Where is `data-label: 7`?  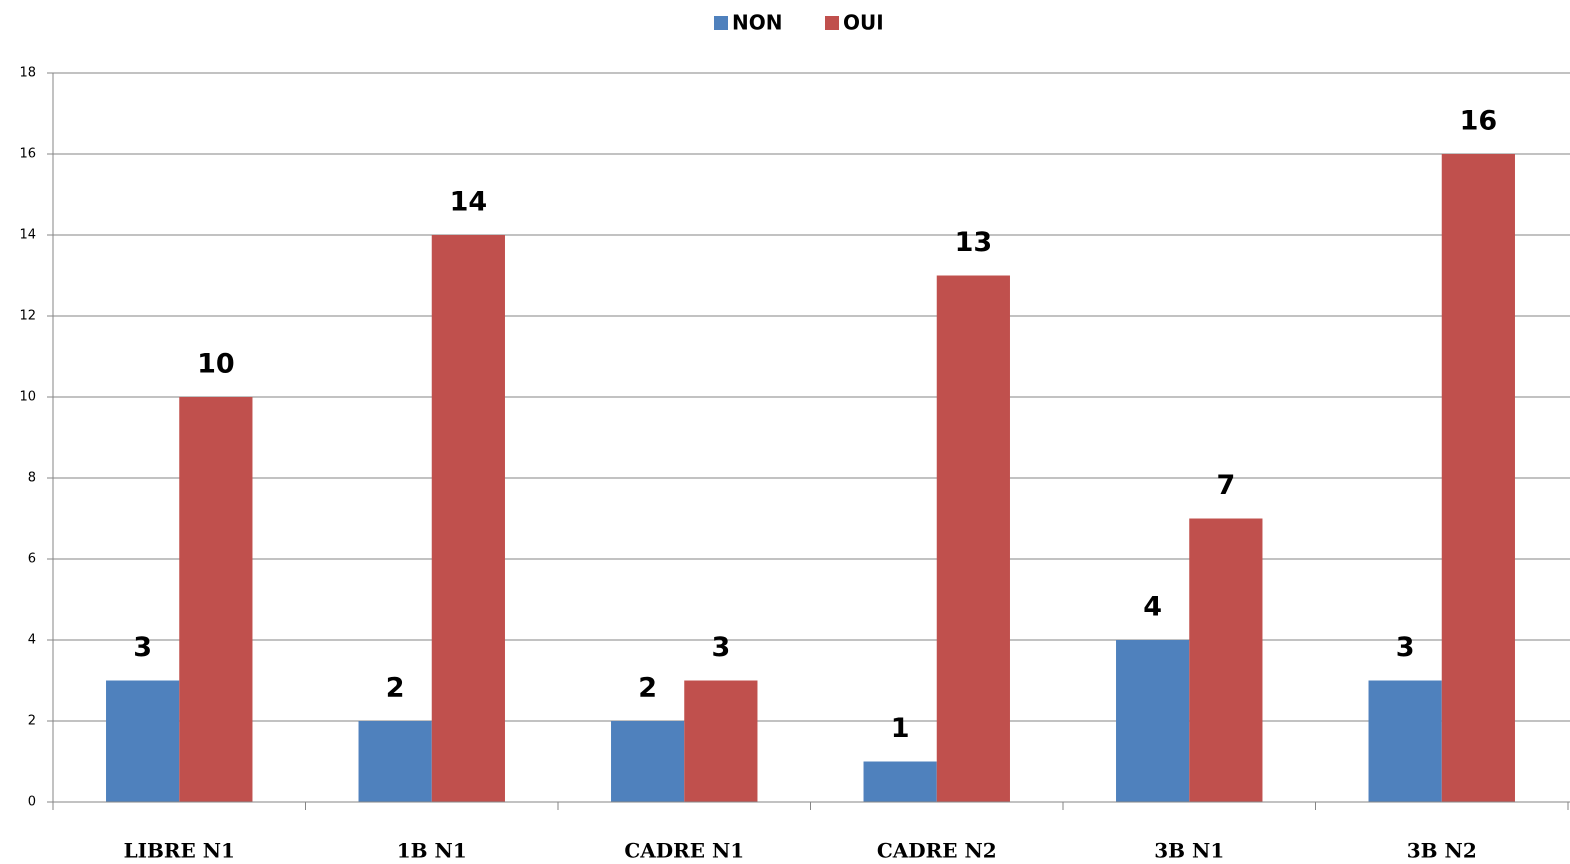 data-label: 7 is located at coordinates (1225, 485).